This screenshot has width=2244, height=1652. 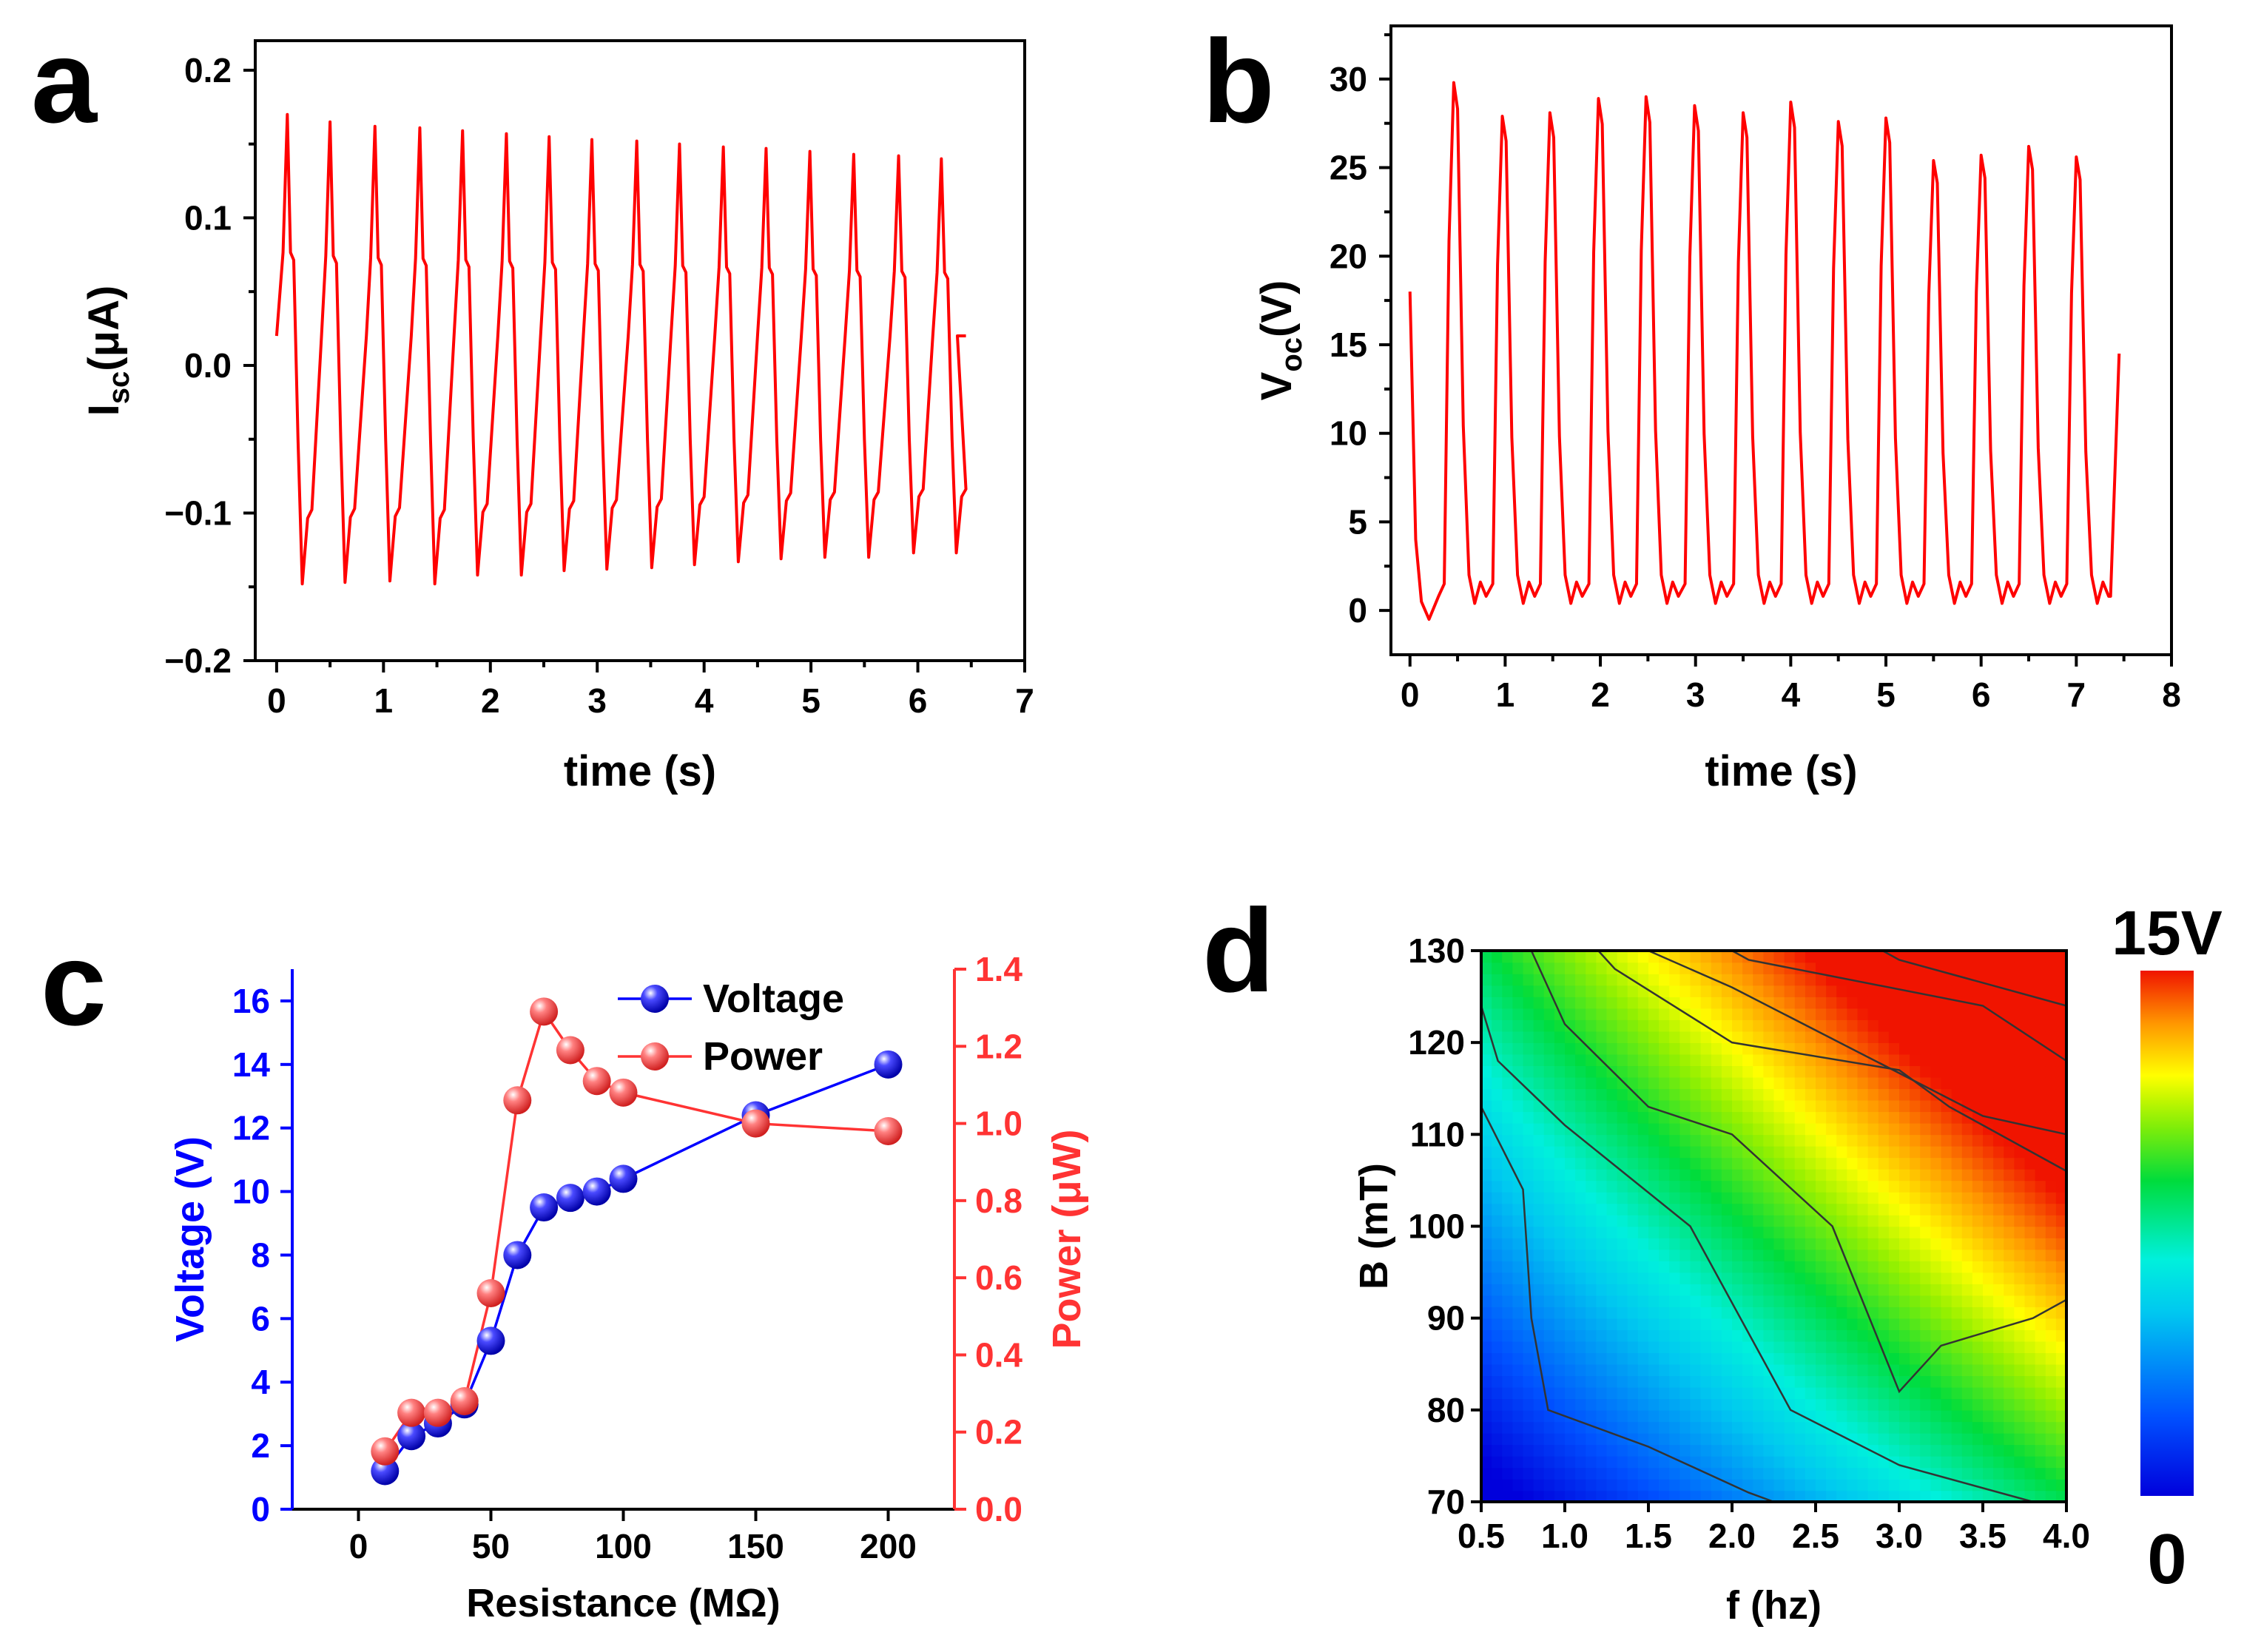 I want to click on y-right-tick-label: 0.8, so click(x=998, y=1200).